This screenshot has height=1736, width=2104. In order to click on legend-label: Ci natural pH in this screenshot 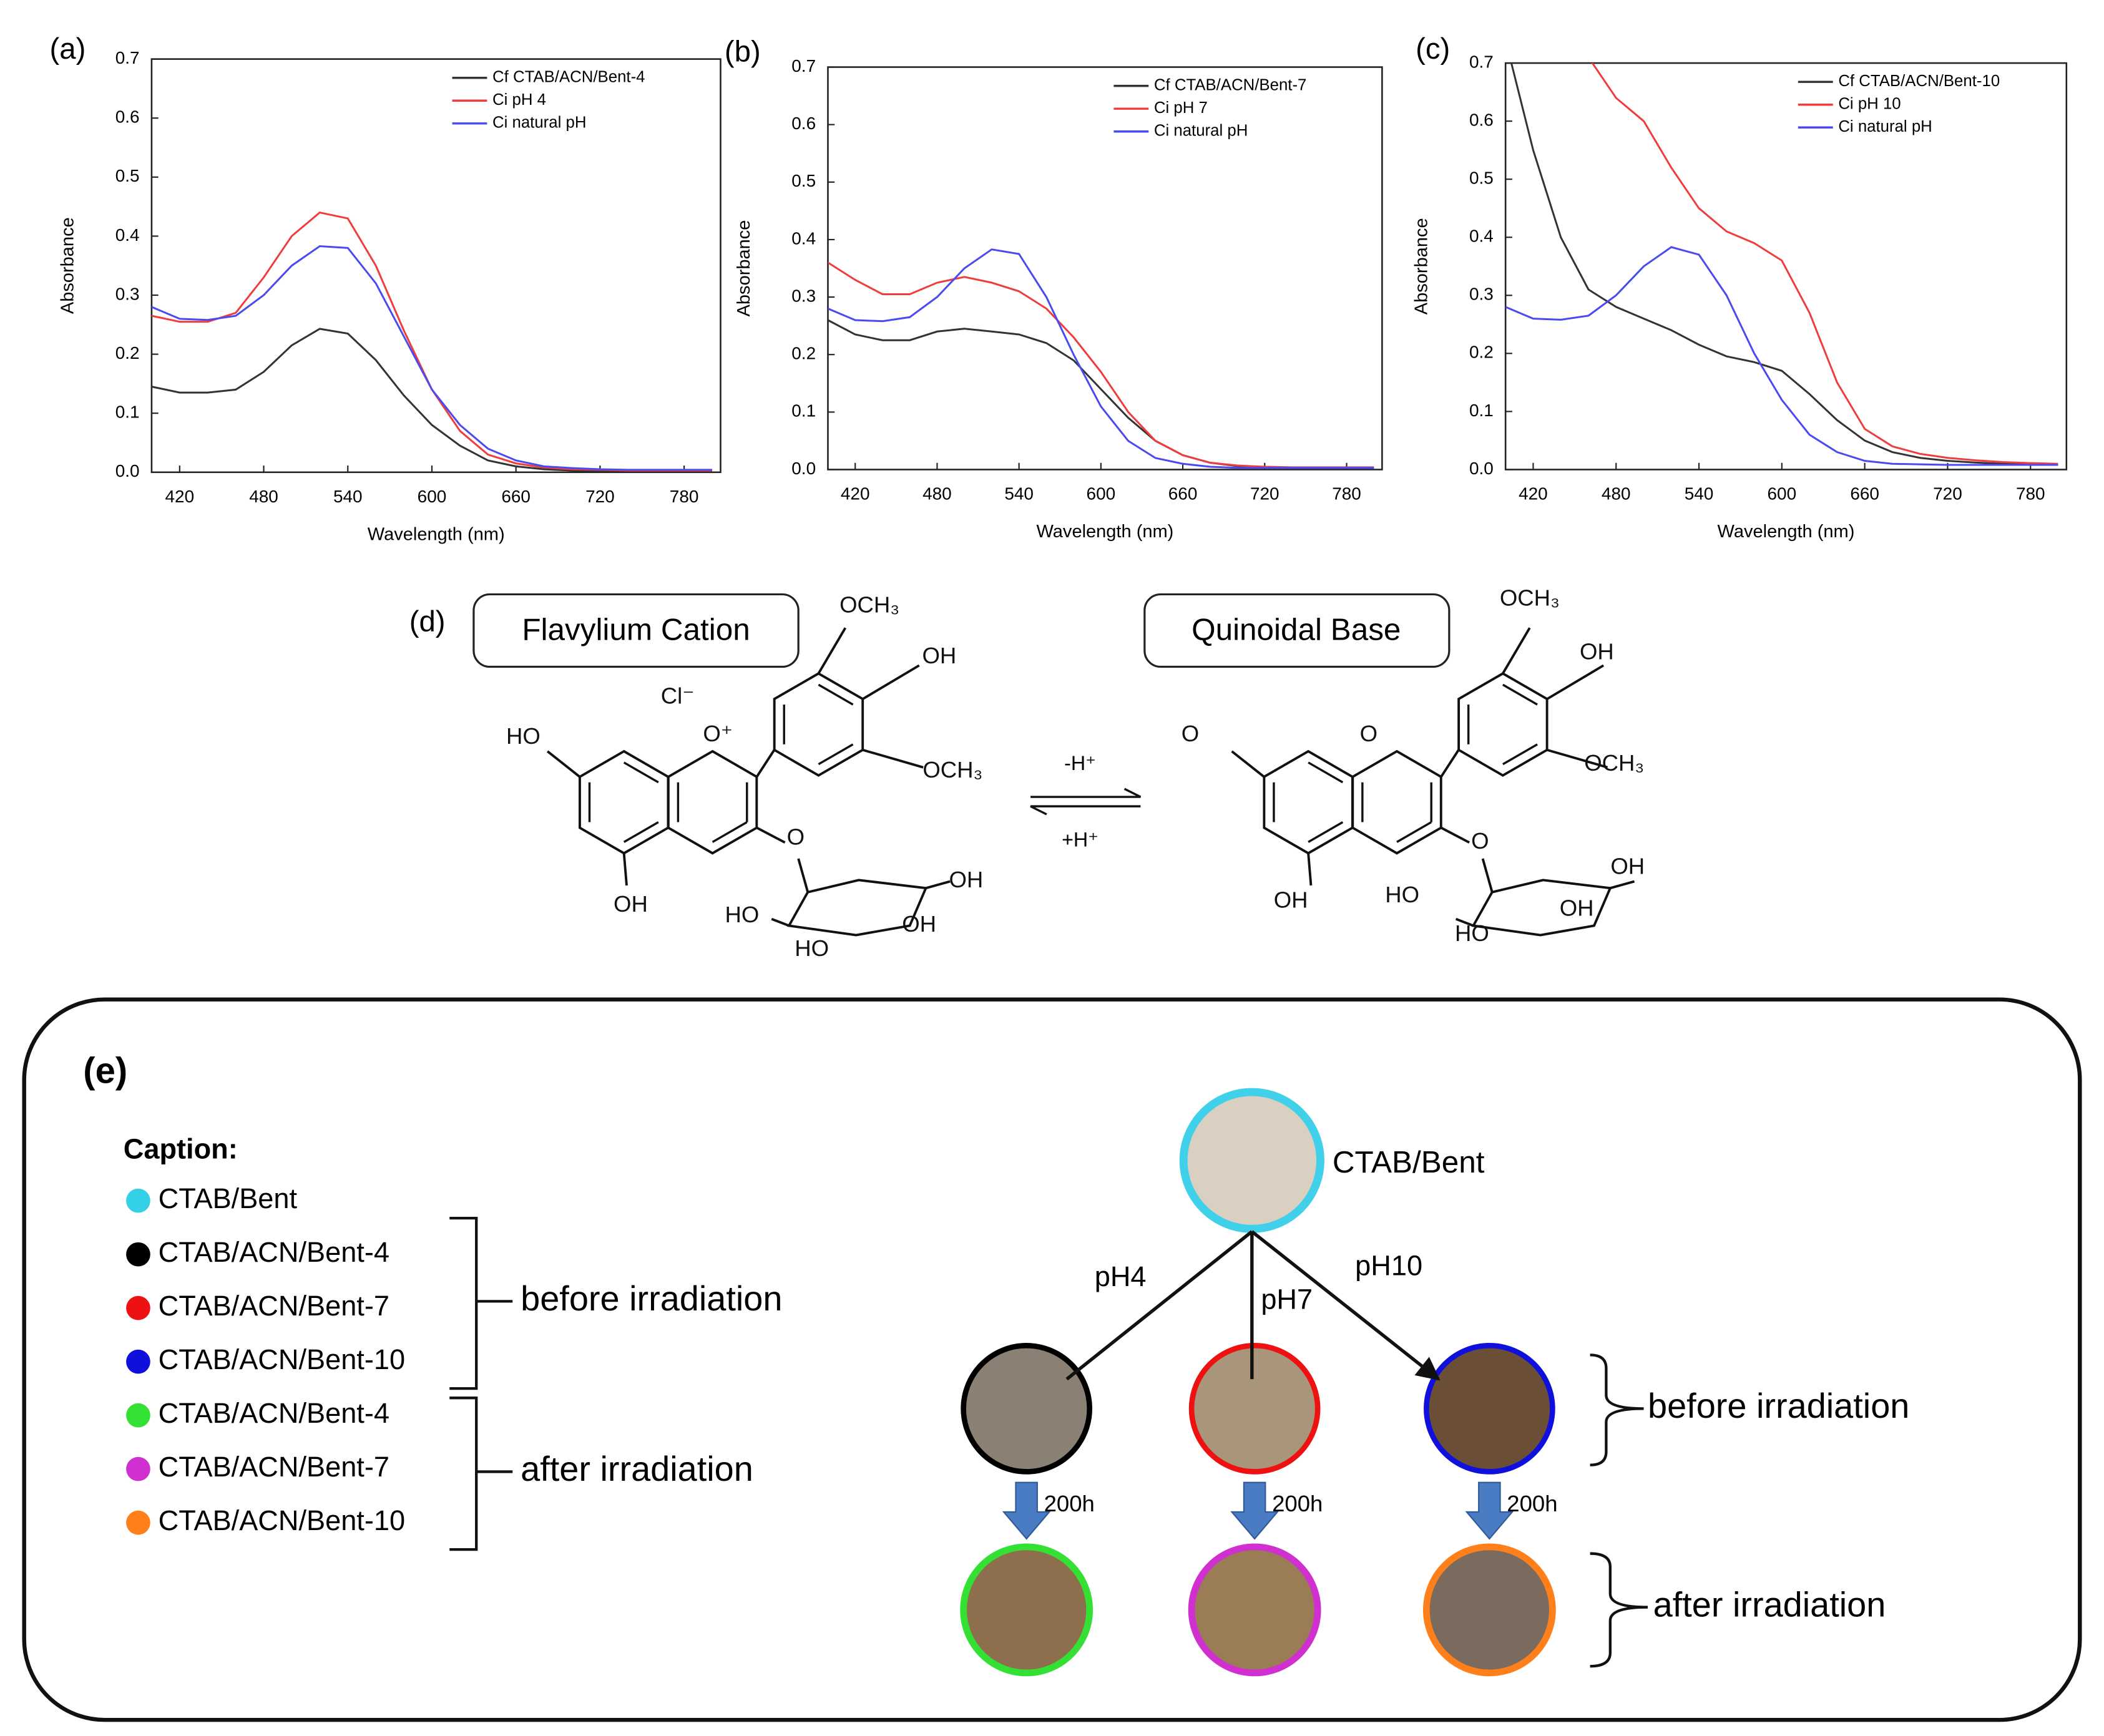, I will do `click(1885, 126)`.